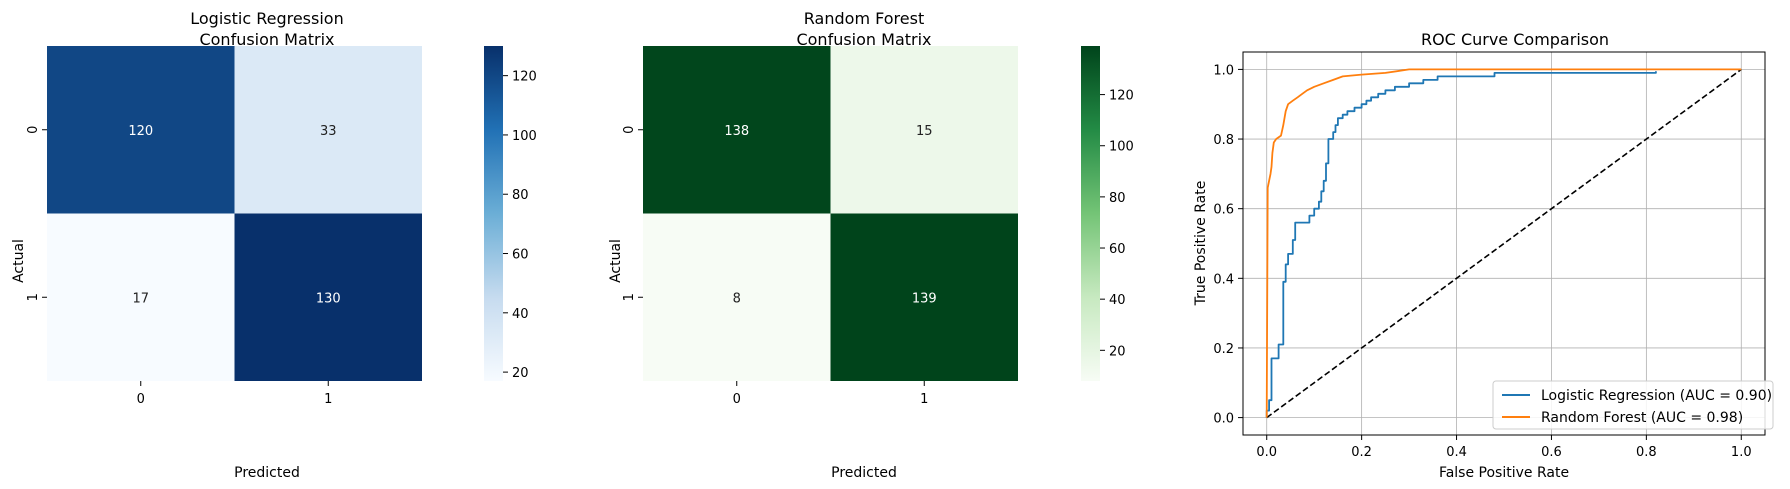 This screenshot has height=489, width=1790. I want to click on y-tick-label: 1.0, so click(1223, 70).